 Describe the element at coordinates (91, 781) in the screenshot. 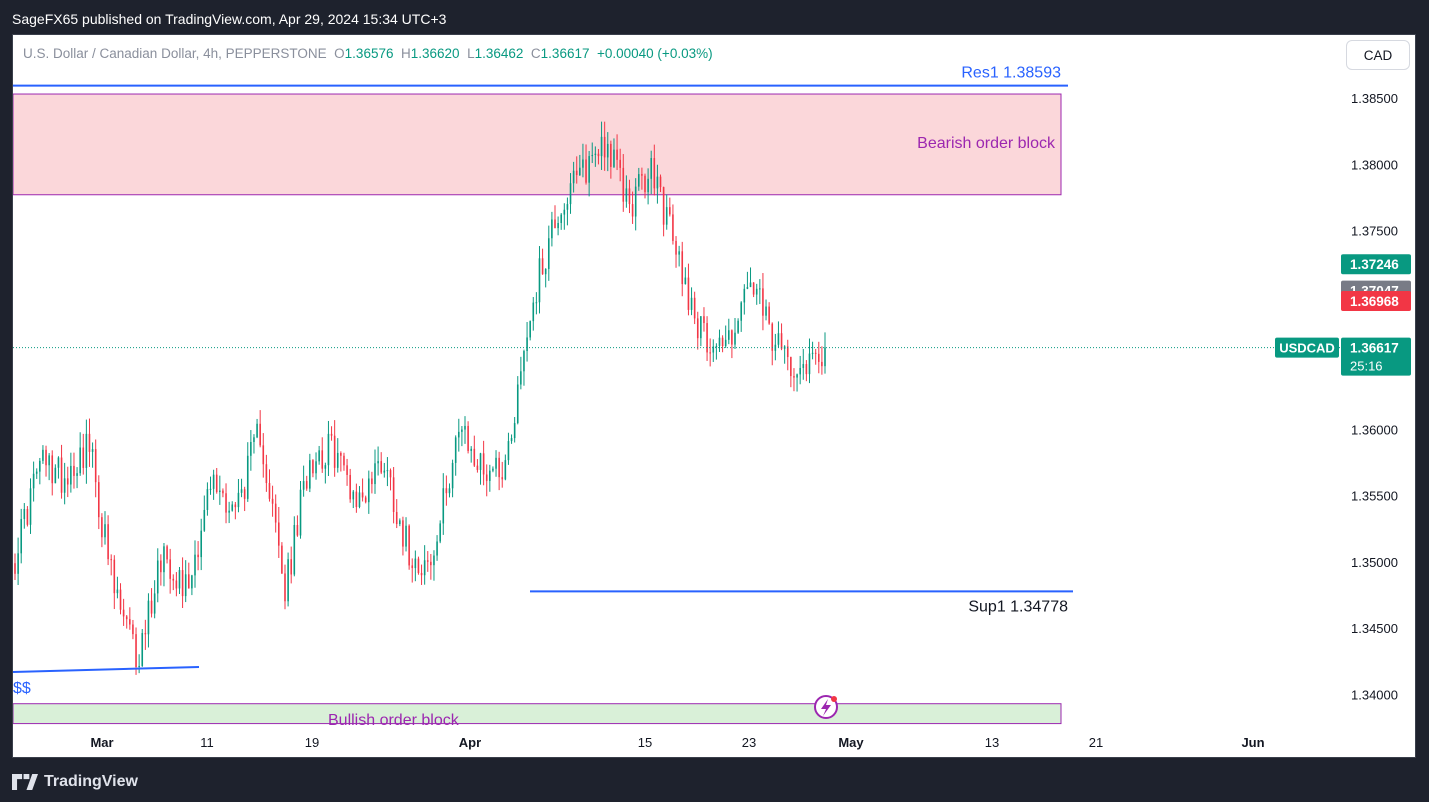

I see `footer-brand-text: TradingView` at that location.